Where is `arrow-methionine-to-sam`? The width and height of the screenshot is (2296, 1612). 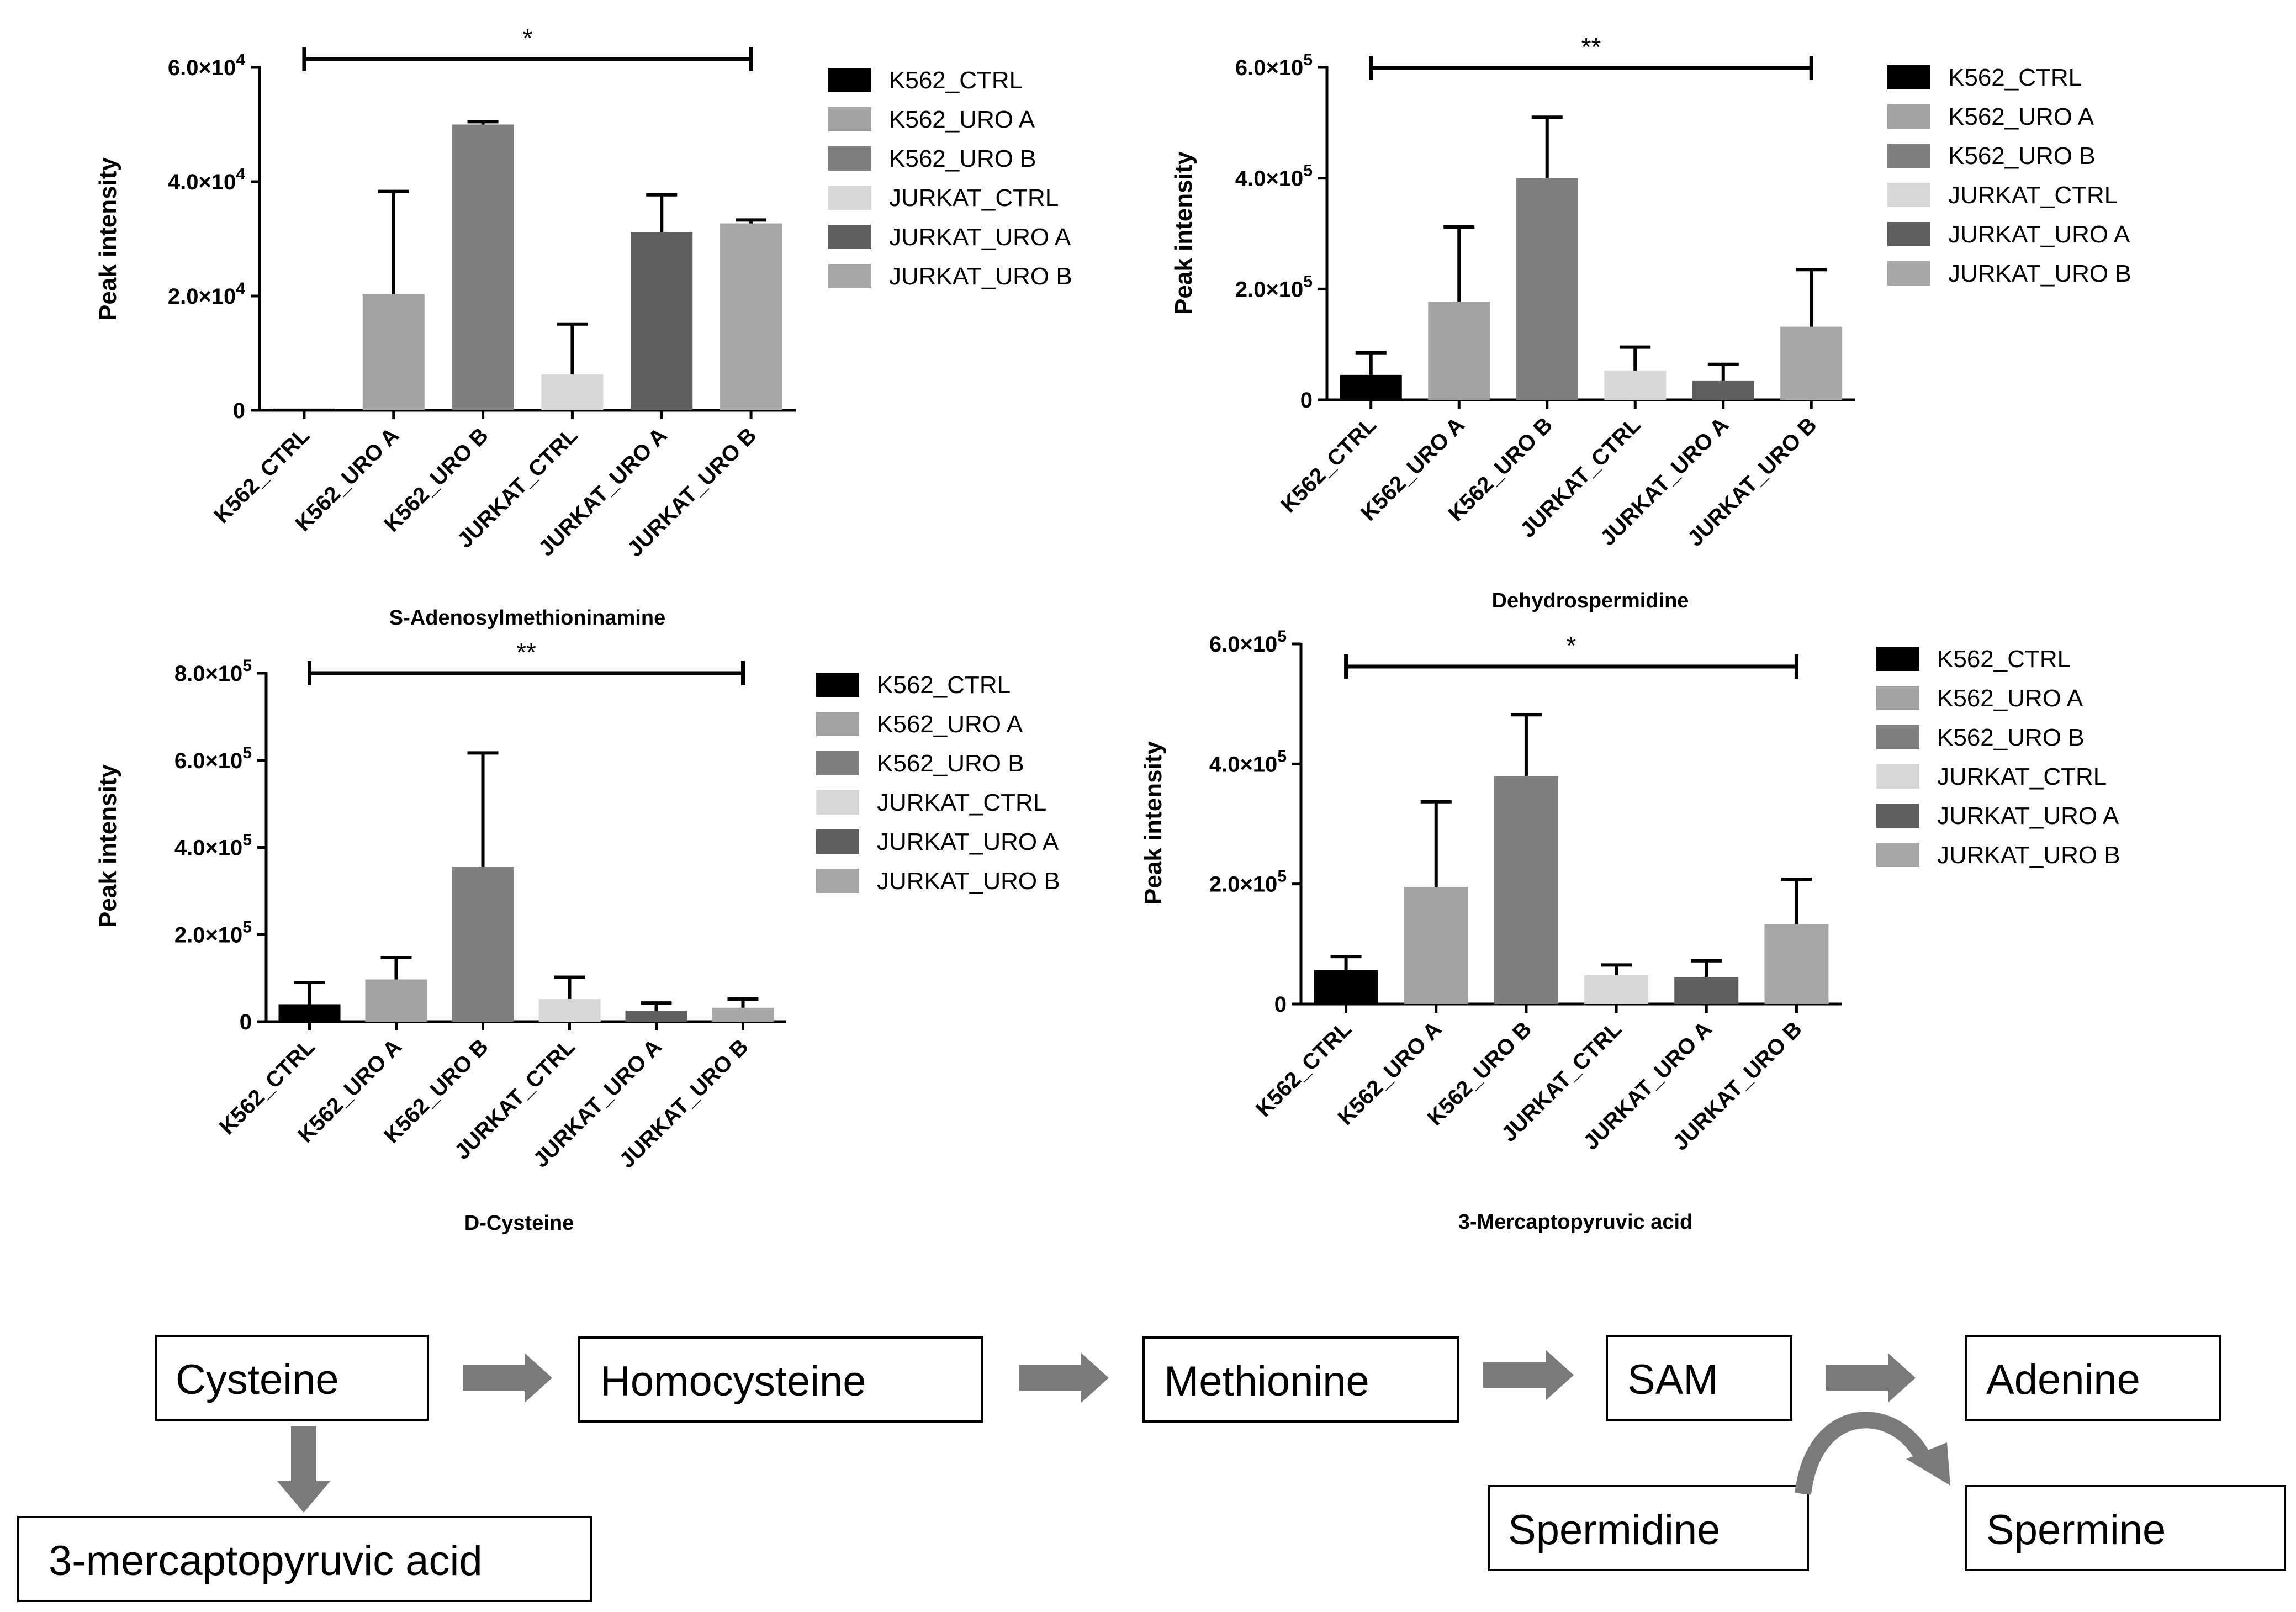
arrow-methionine-to-sam is located at coordinates (1529, 1375).